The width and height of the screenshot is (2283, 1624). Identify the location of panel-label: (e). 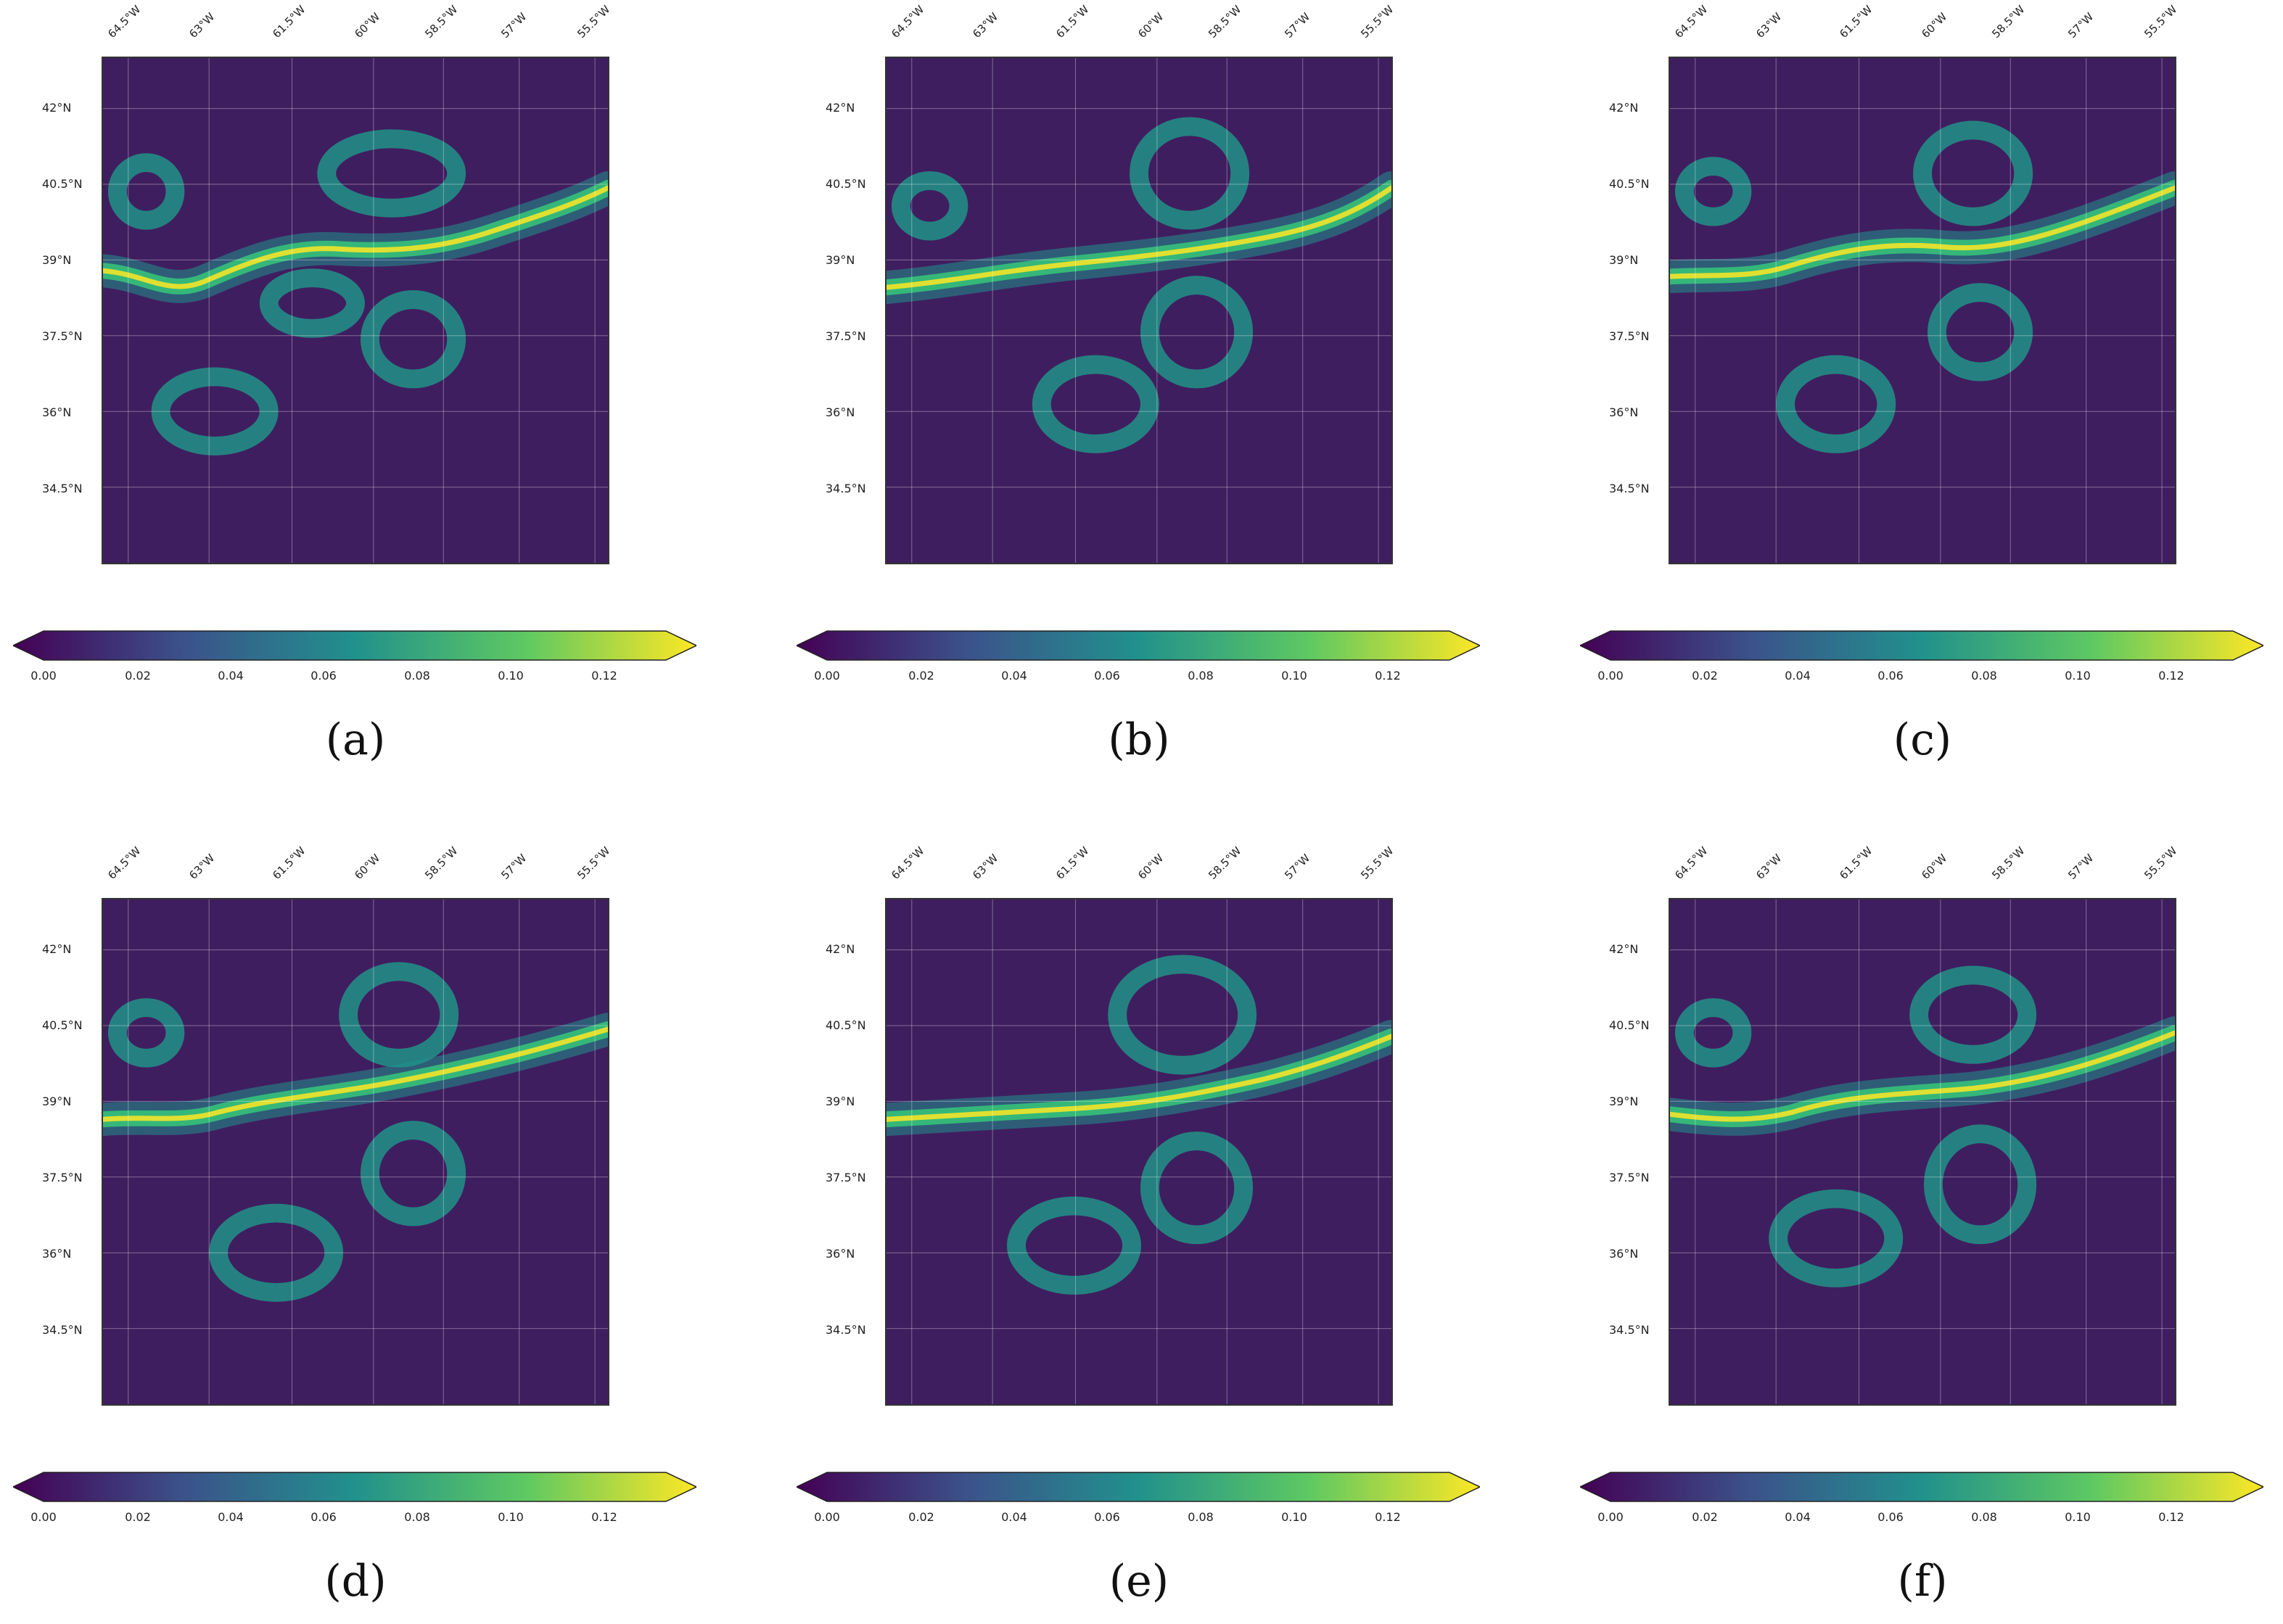
(1138, 1581).